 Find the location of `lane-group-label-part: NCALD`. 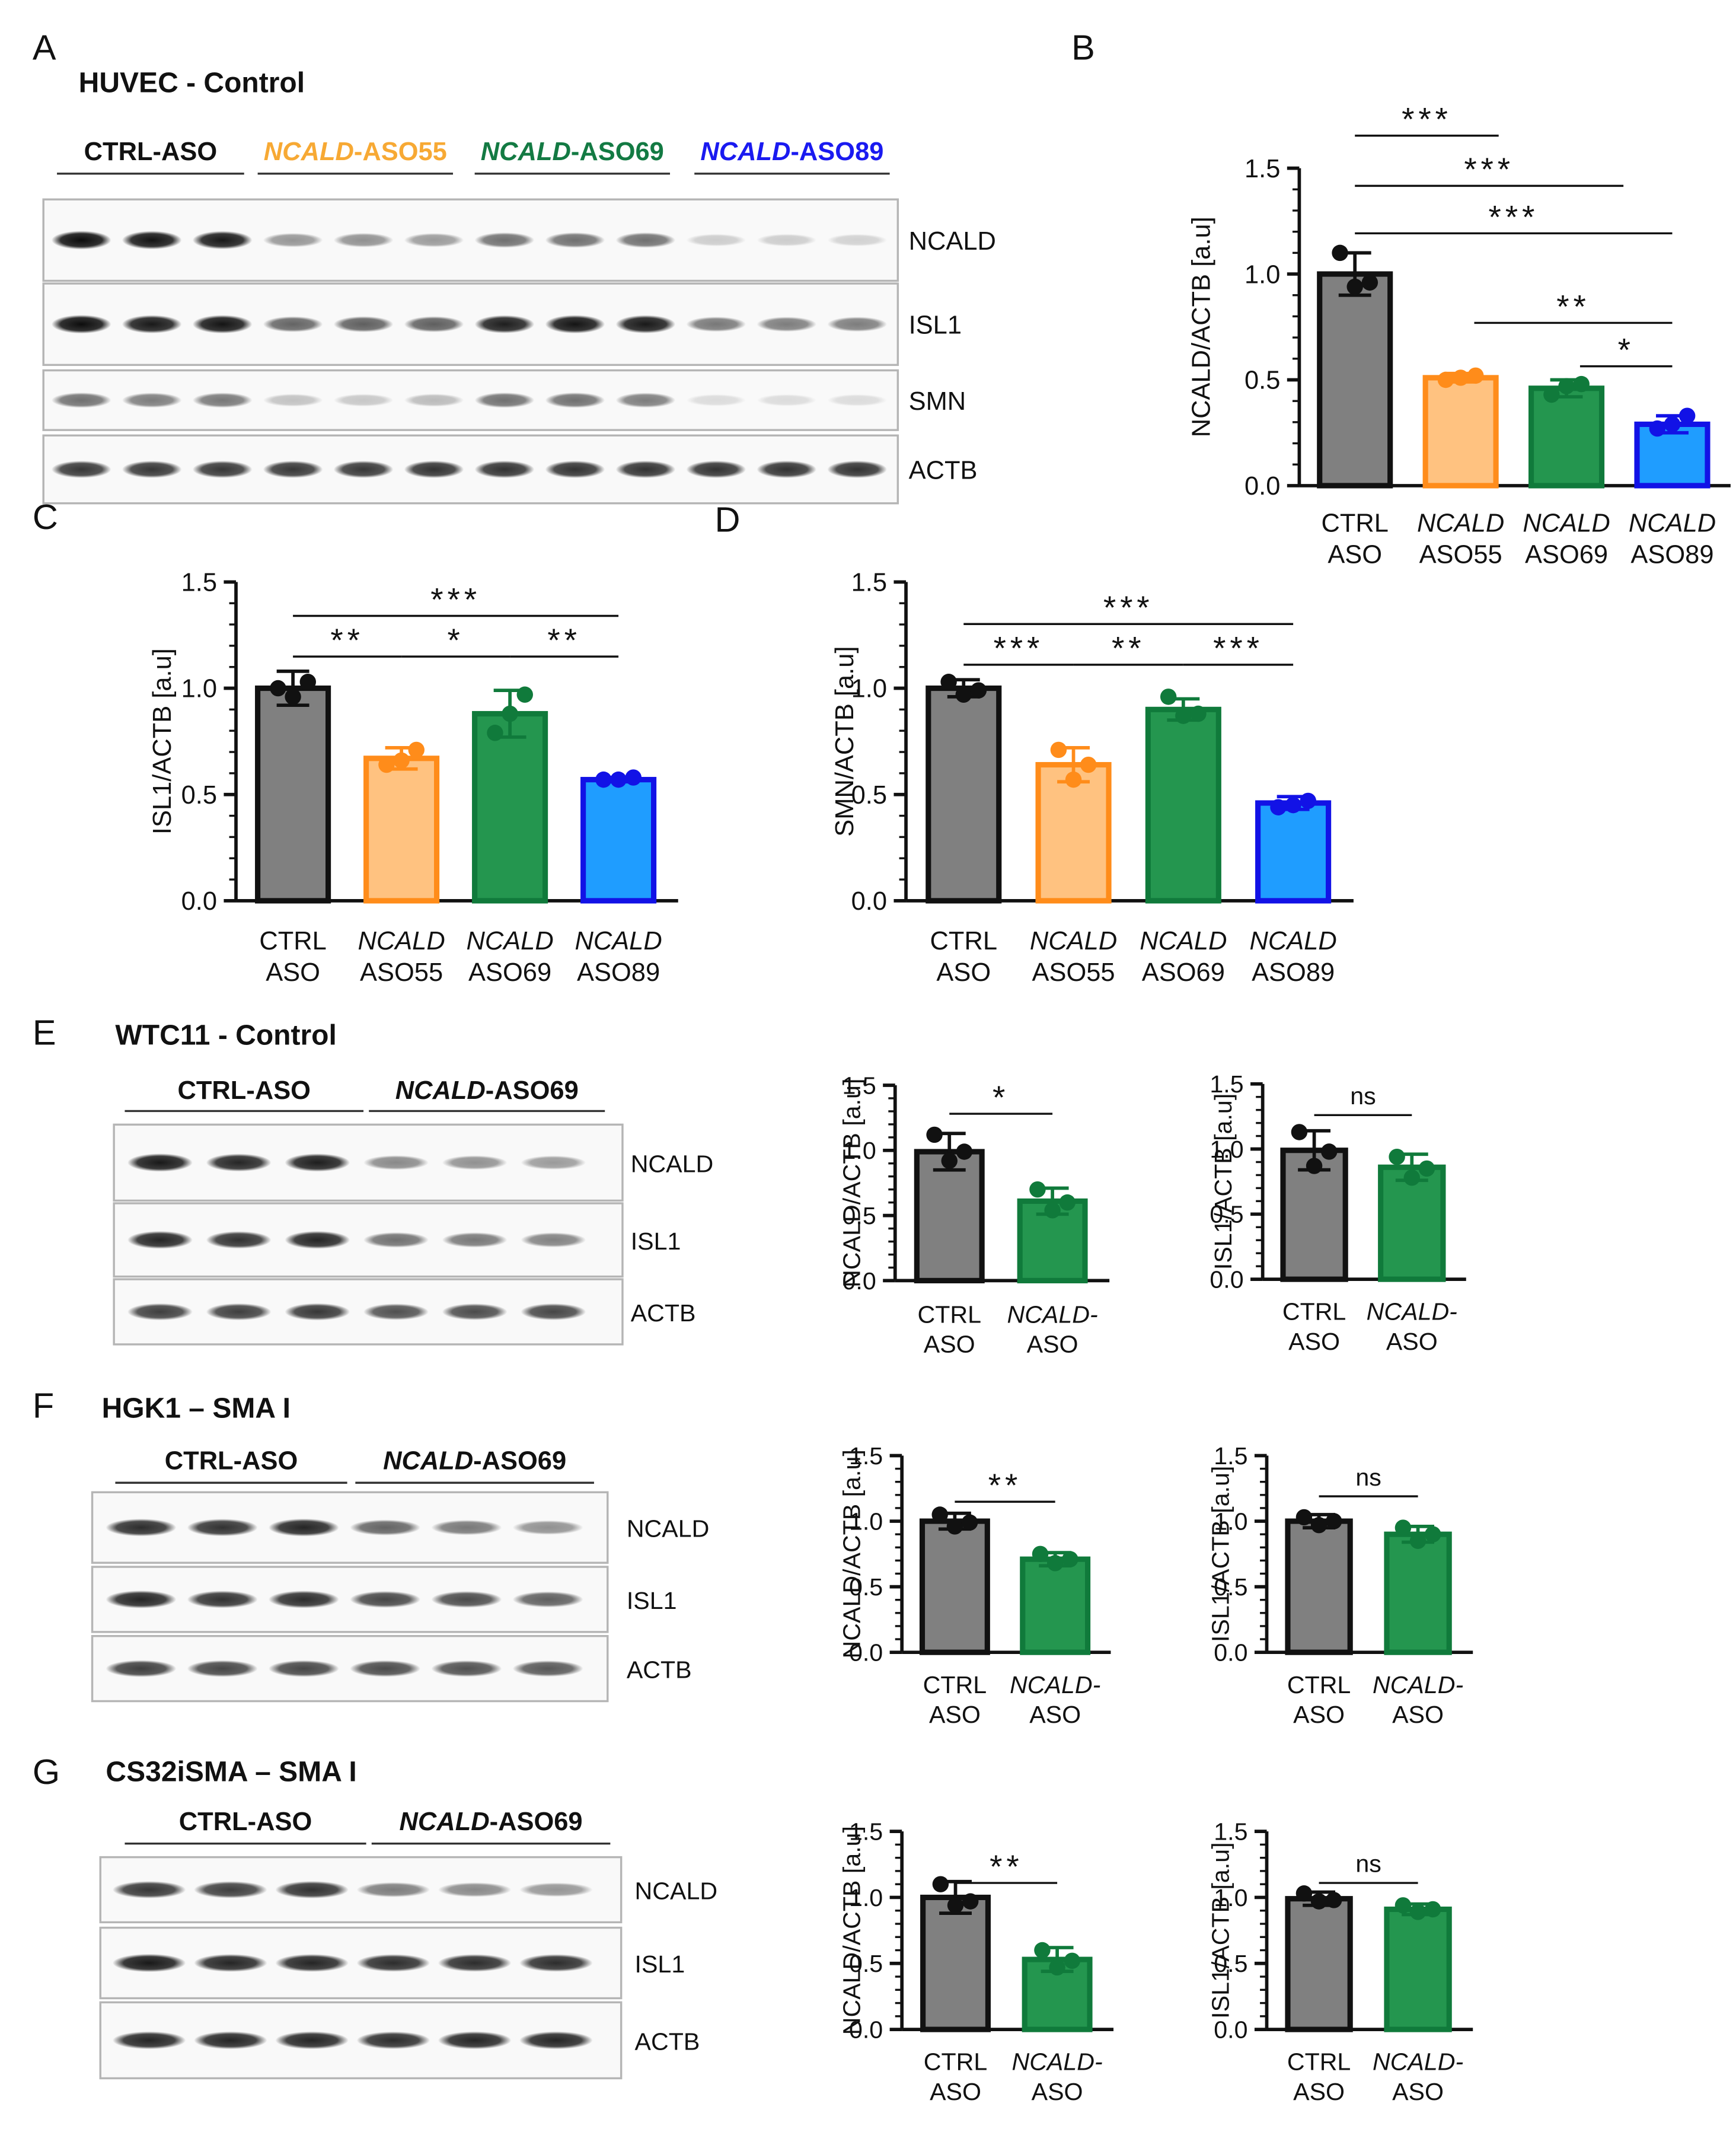

lane-group-label-part: NCALD is located at coordinates (440, 1090).